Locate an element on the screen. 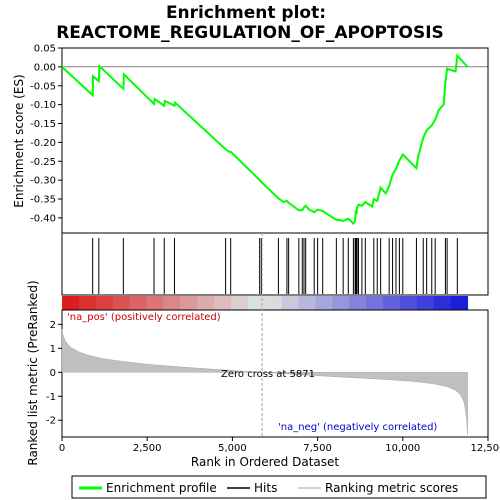 The width and height of the screenshot is (500, 500). zero-cross-label: Zero cross at 5871 is located at coordinates (268, 374).